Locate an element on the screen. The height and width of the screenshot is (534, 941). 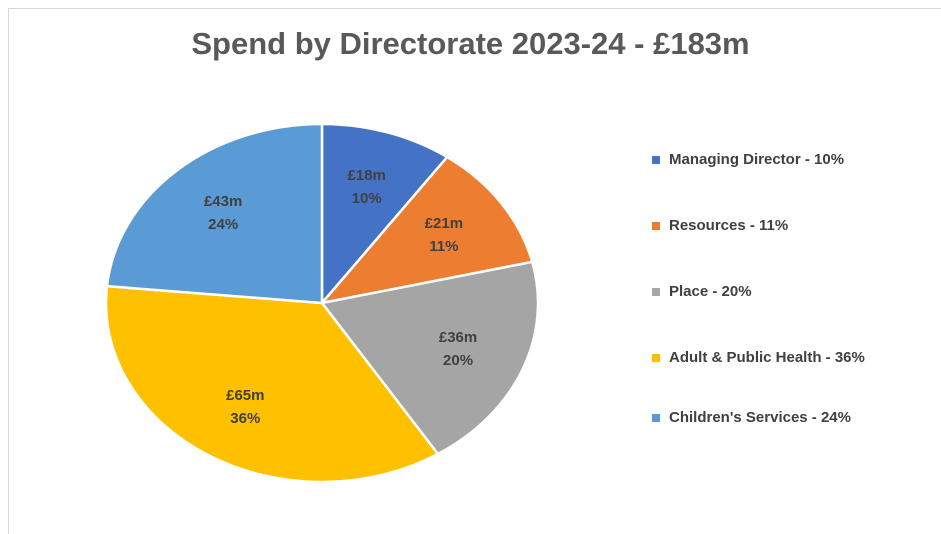
legend-item: Managing Director - 10% is located at coordinates (782, 160).